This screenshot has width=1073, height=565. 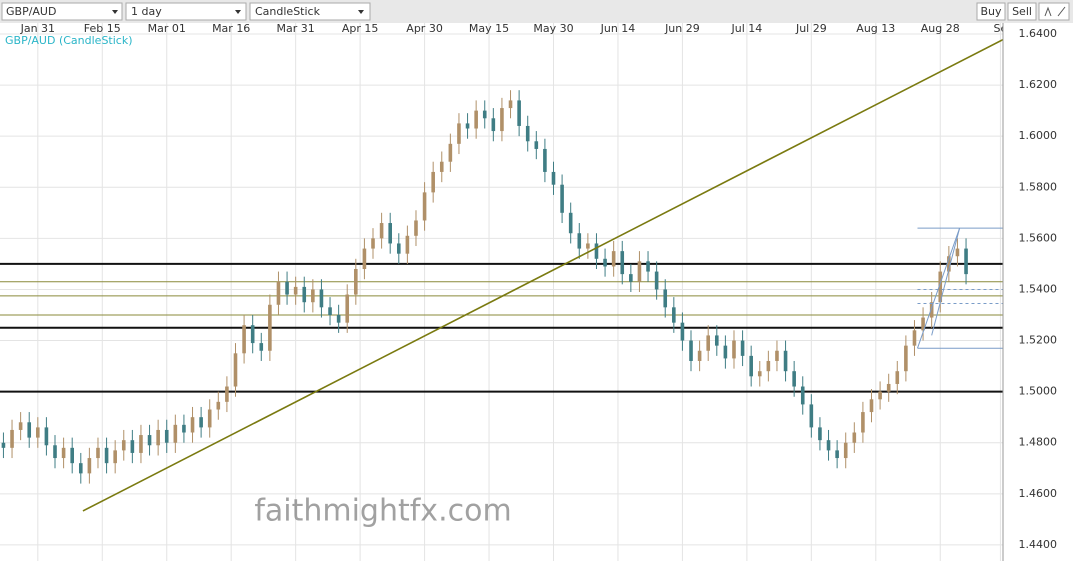 What do you see at coordinates (424, 28) in the screenshot?
I see `x-tick-label: Apr 30` at bounding box center [424, 28].